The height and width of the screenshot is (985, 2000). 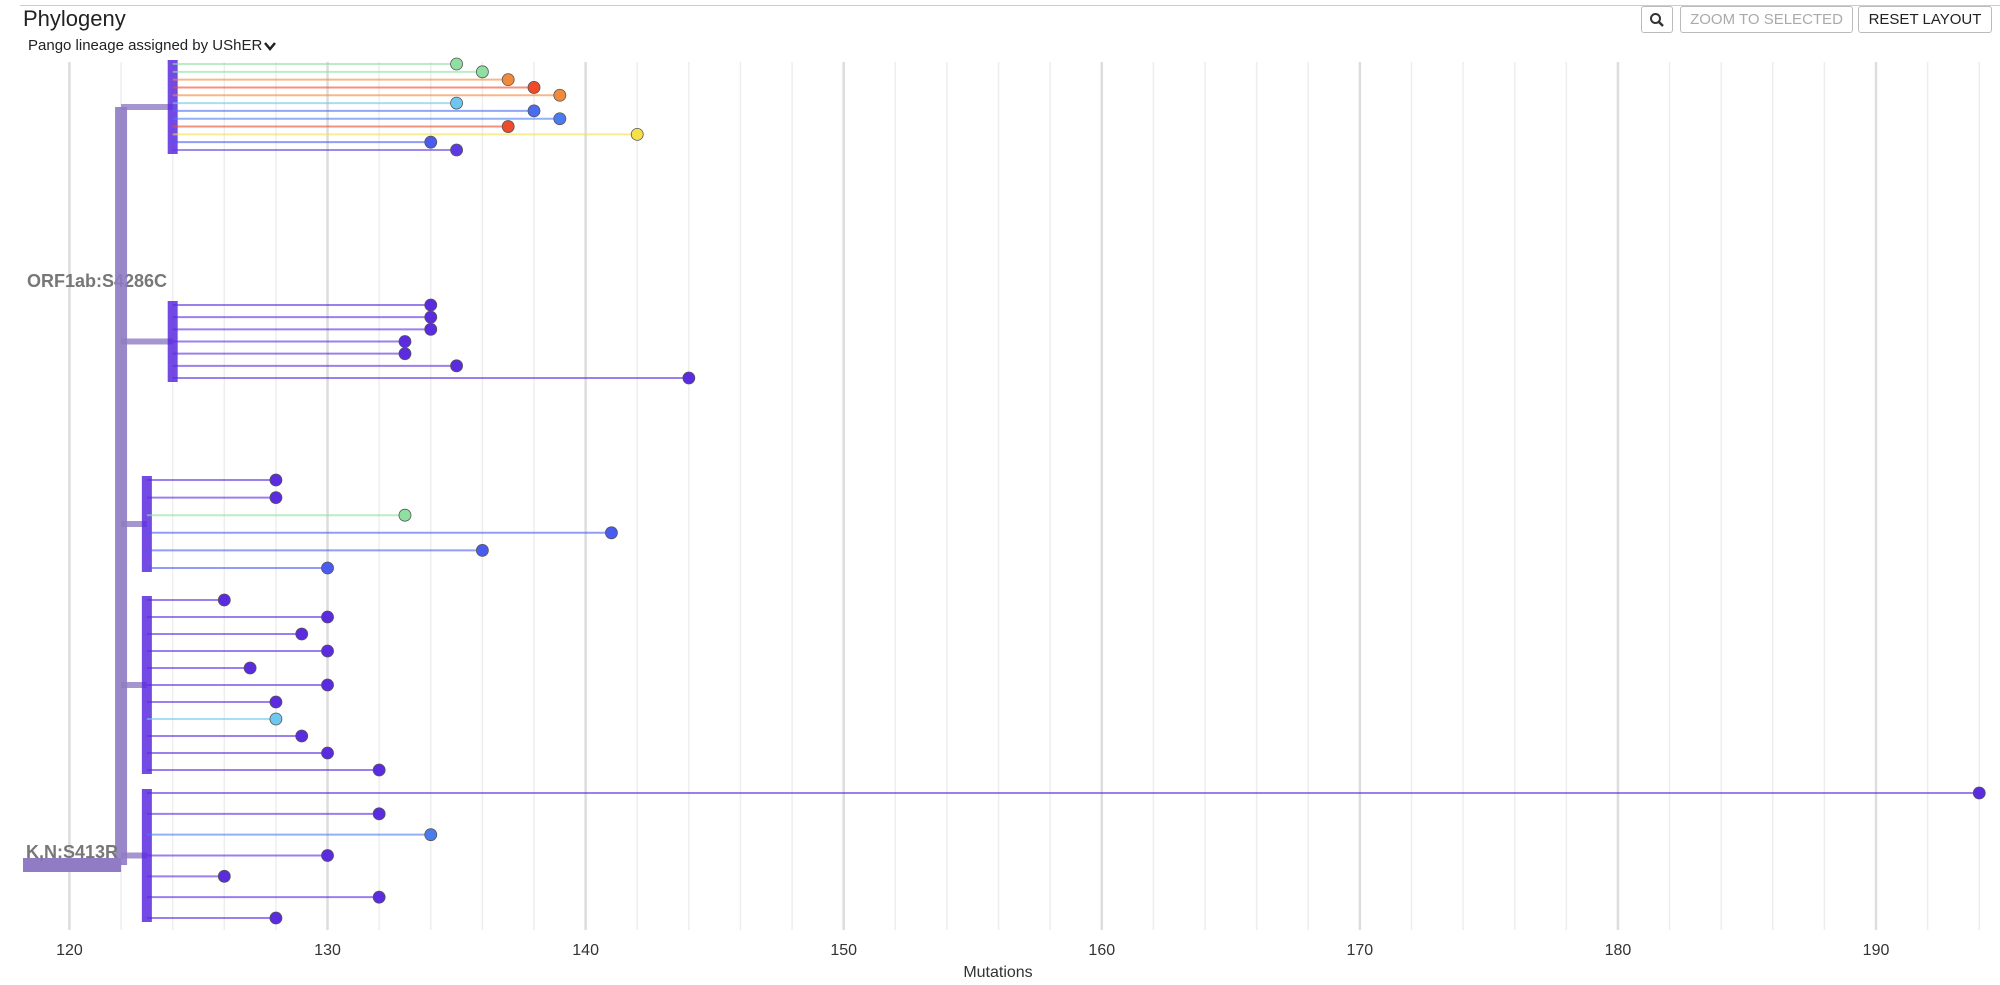 I want to click on clade-label: ORF1ab:S4286C, so click(x=97, y=281).